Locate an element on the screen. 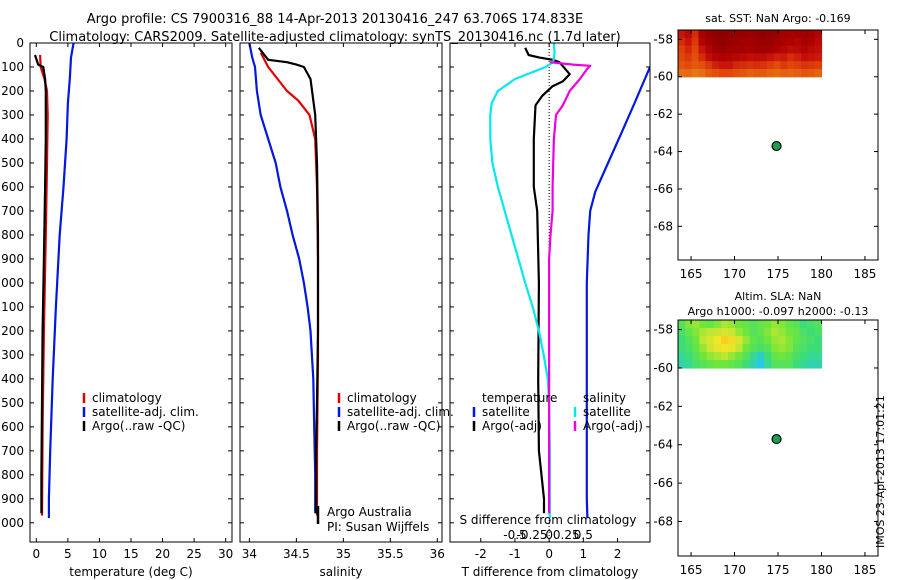 The height and width of the screenshot is (580, 900). differences-s-tick-label-4: 0.5 is located at coordinates (583, 535).